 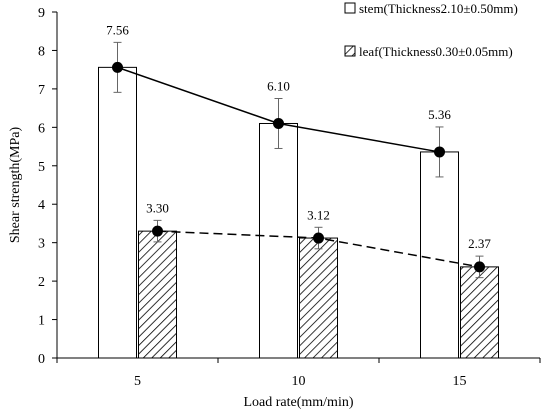 What do you see at coordinates (137, 381) in the screenshot?
I see `x-tick-label: 5` at bounding box center [137, 381].